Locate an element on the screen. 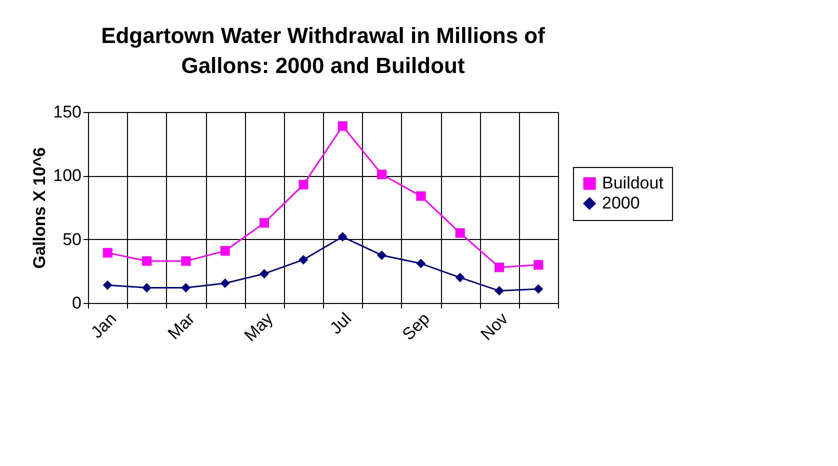 The height and width of the screenshot is (466, 838). x-tick-label: May is located at coordinates (259, 327).